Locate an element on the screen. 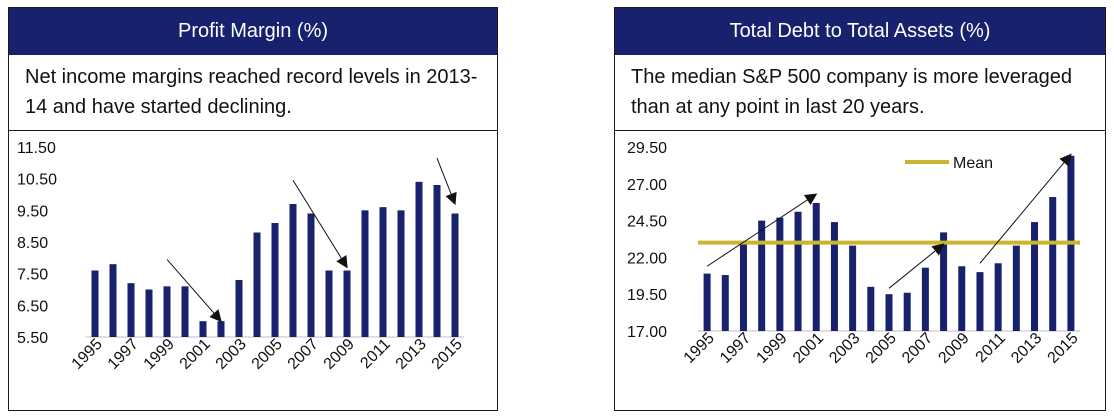 The width and height of the screenshot is (1114, 419). bar-2015 is located at coordinates (455, 275).